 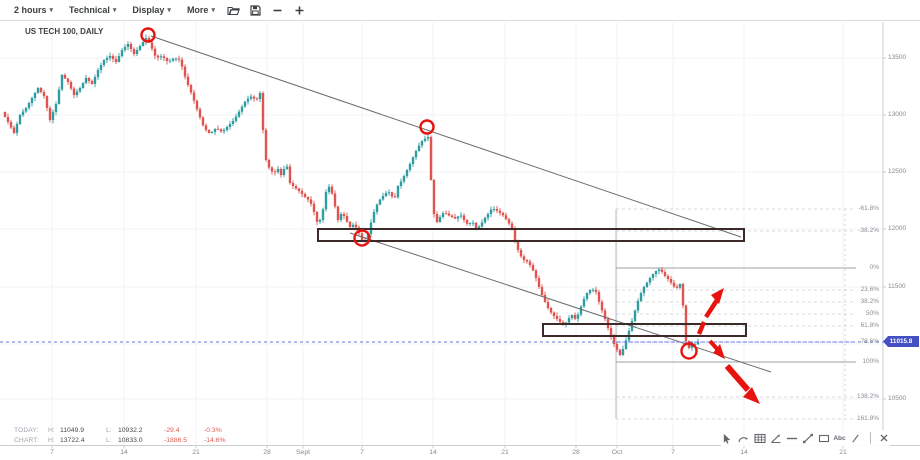 What do you see at coordinates (215, 440) in the screenshot?
I see `chart-change-pct: -14.6%` at bounding box center [215, 440].